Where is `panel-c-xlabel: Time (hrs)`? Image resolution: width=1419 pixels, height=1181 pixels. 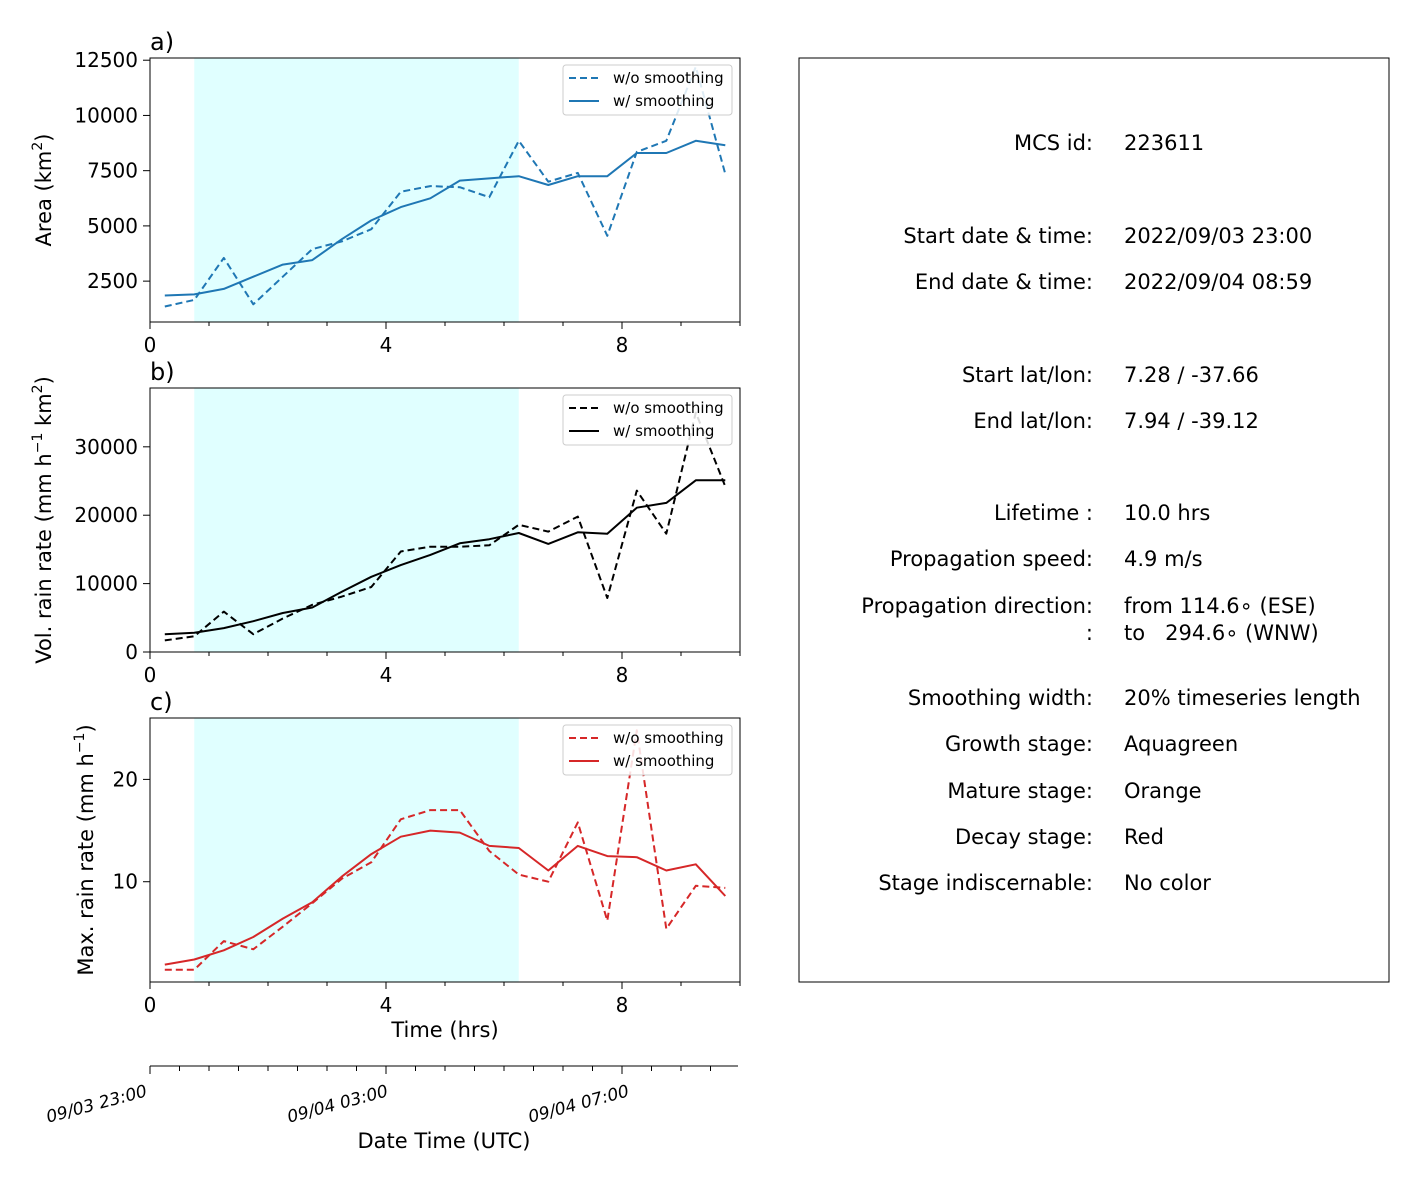
panel-c-xlabel: Time (hrs) is located at coordinates (444, 1030).